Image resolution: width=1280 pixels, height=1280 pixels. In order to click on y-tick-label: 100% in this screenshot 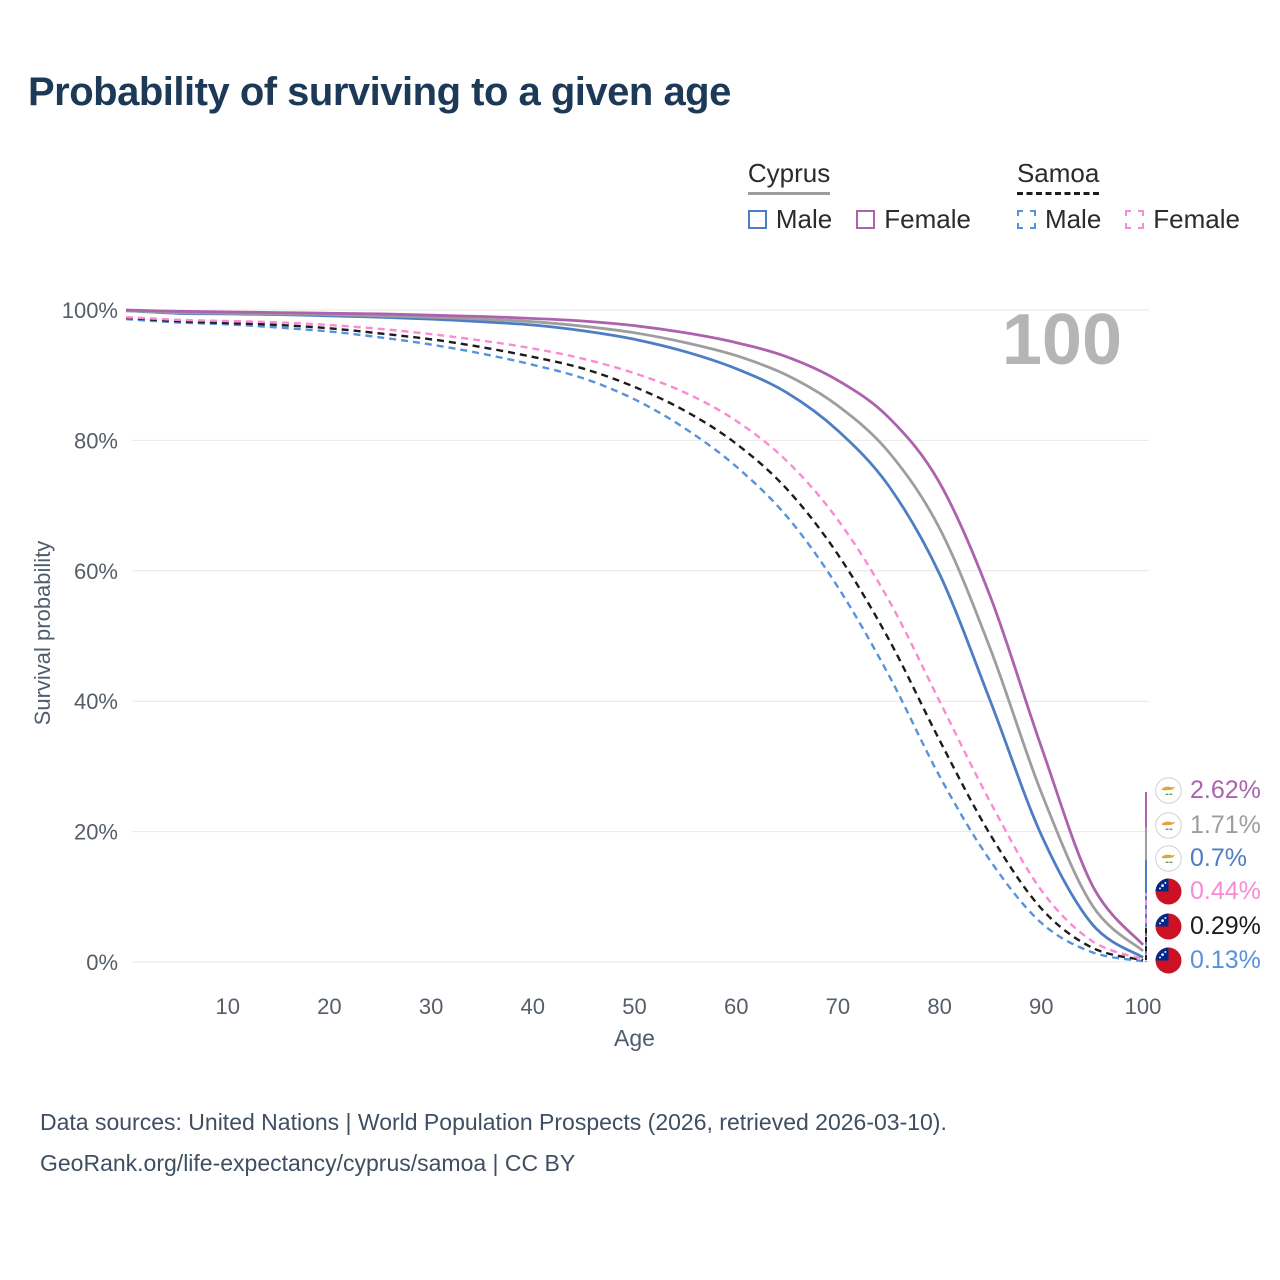, I will do `click(90, 310)`.